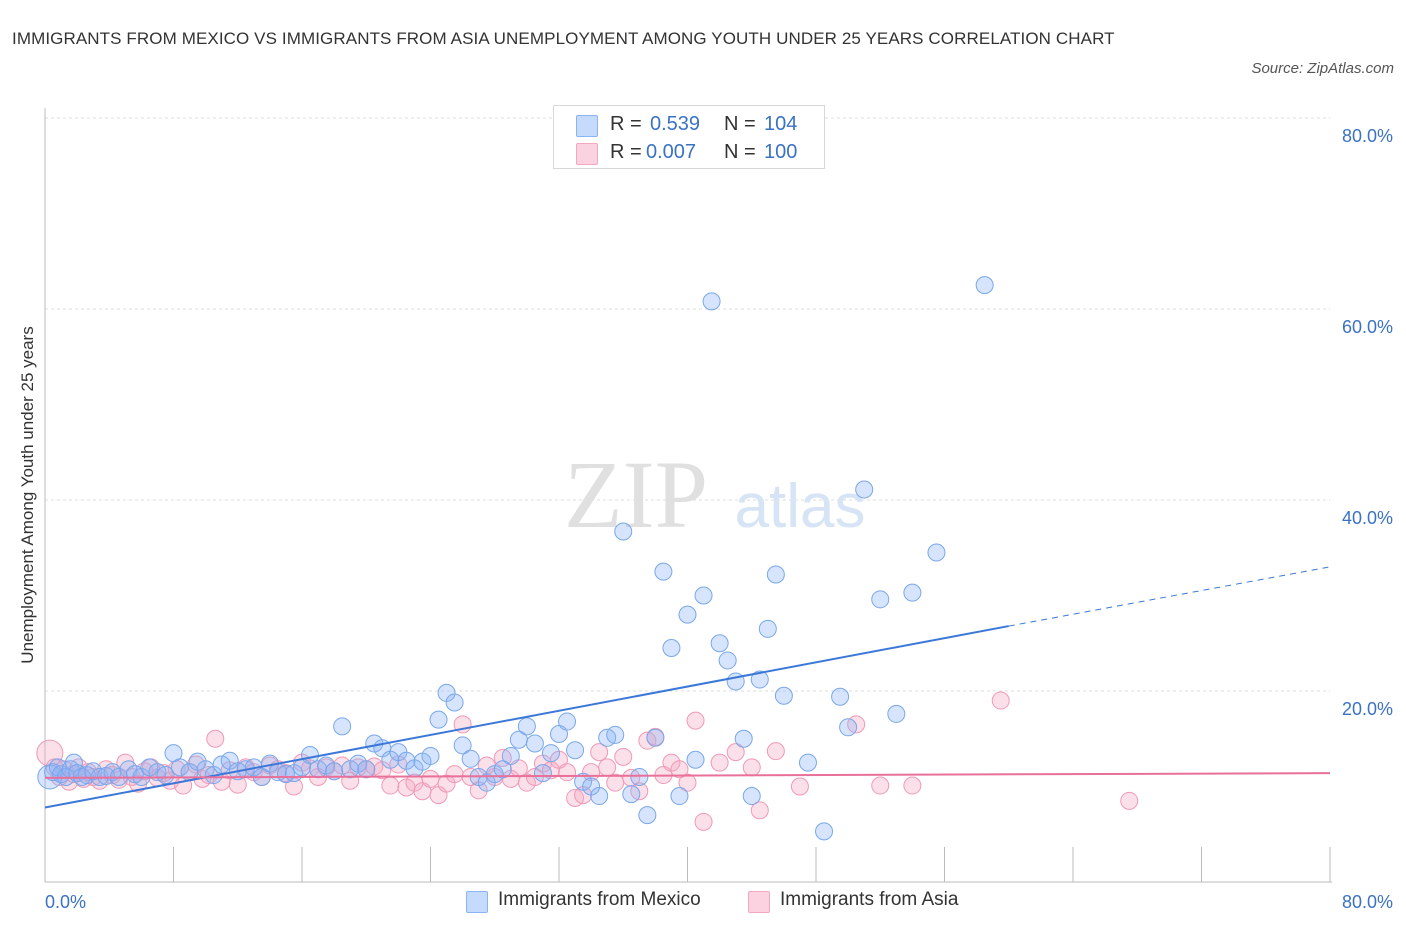 This screenshot has width=1406, height=930. What do you see at coordinates (1367, 518) in the screenshot?
I see `y-tick-label: 40.0%` at bounding box center [1367, 518].